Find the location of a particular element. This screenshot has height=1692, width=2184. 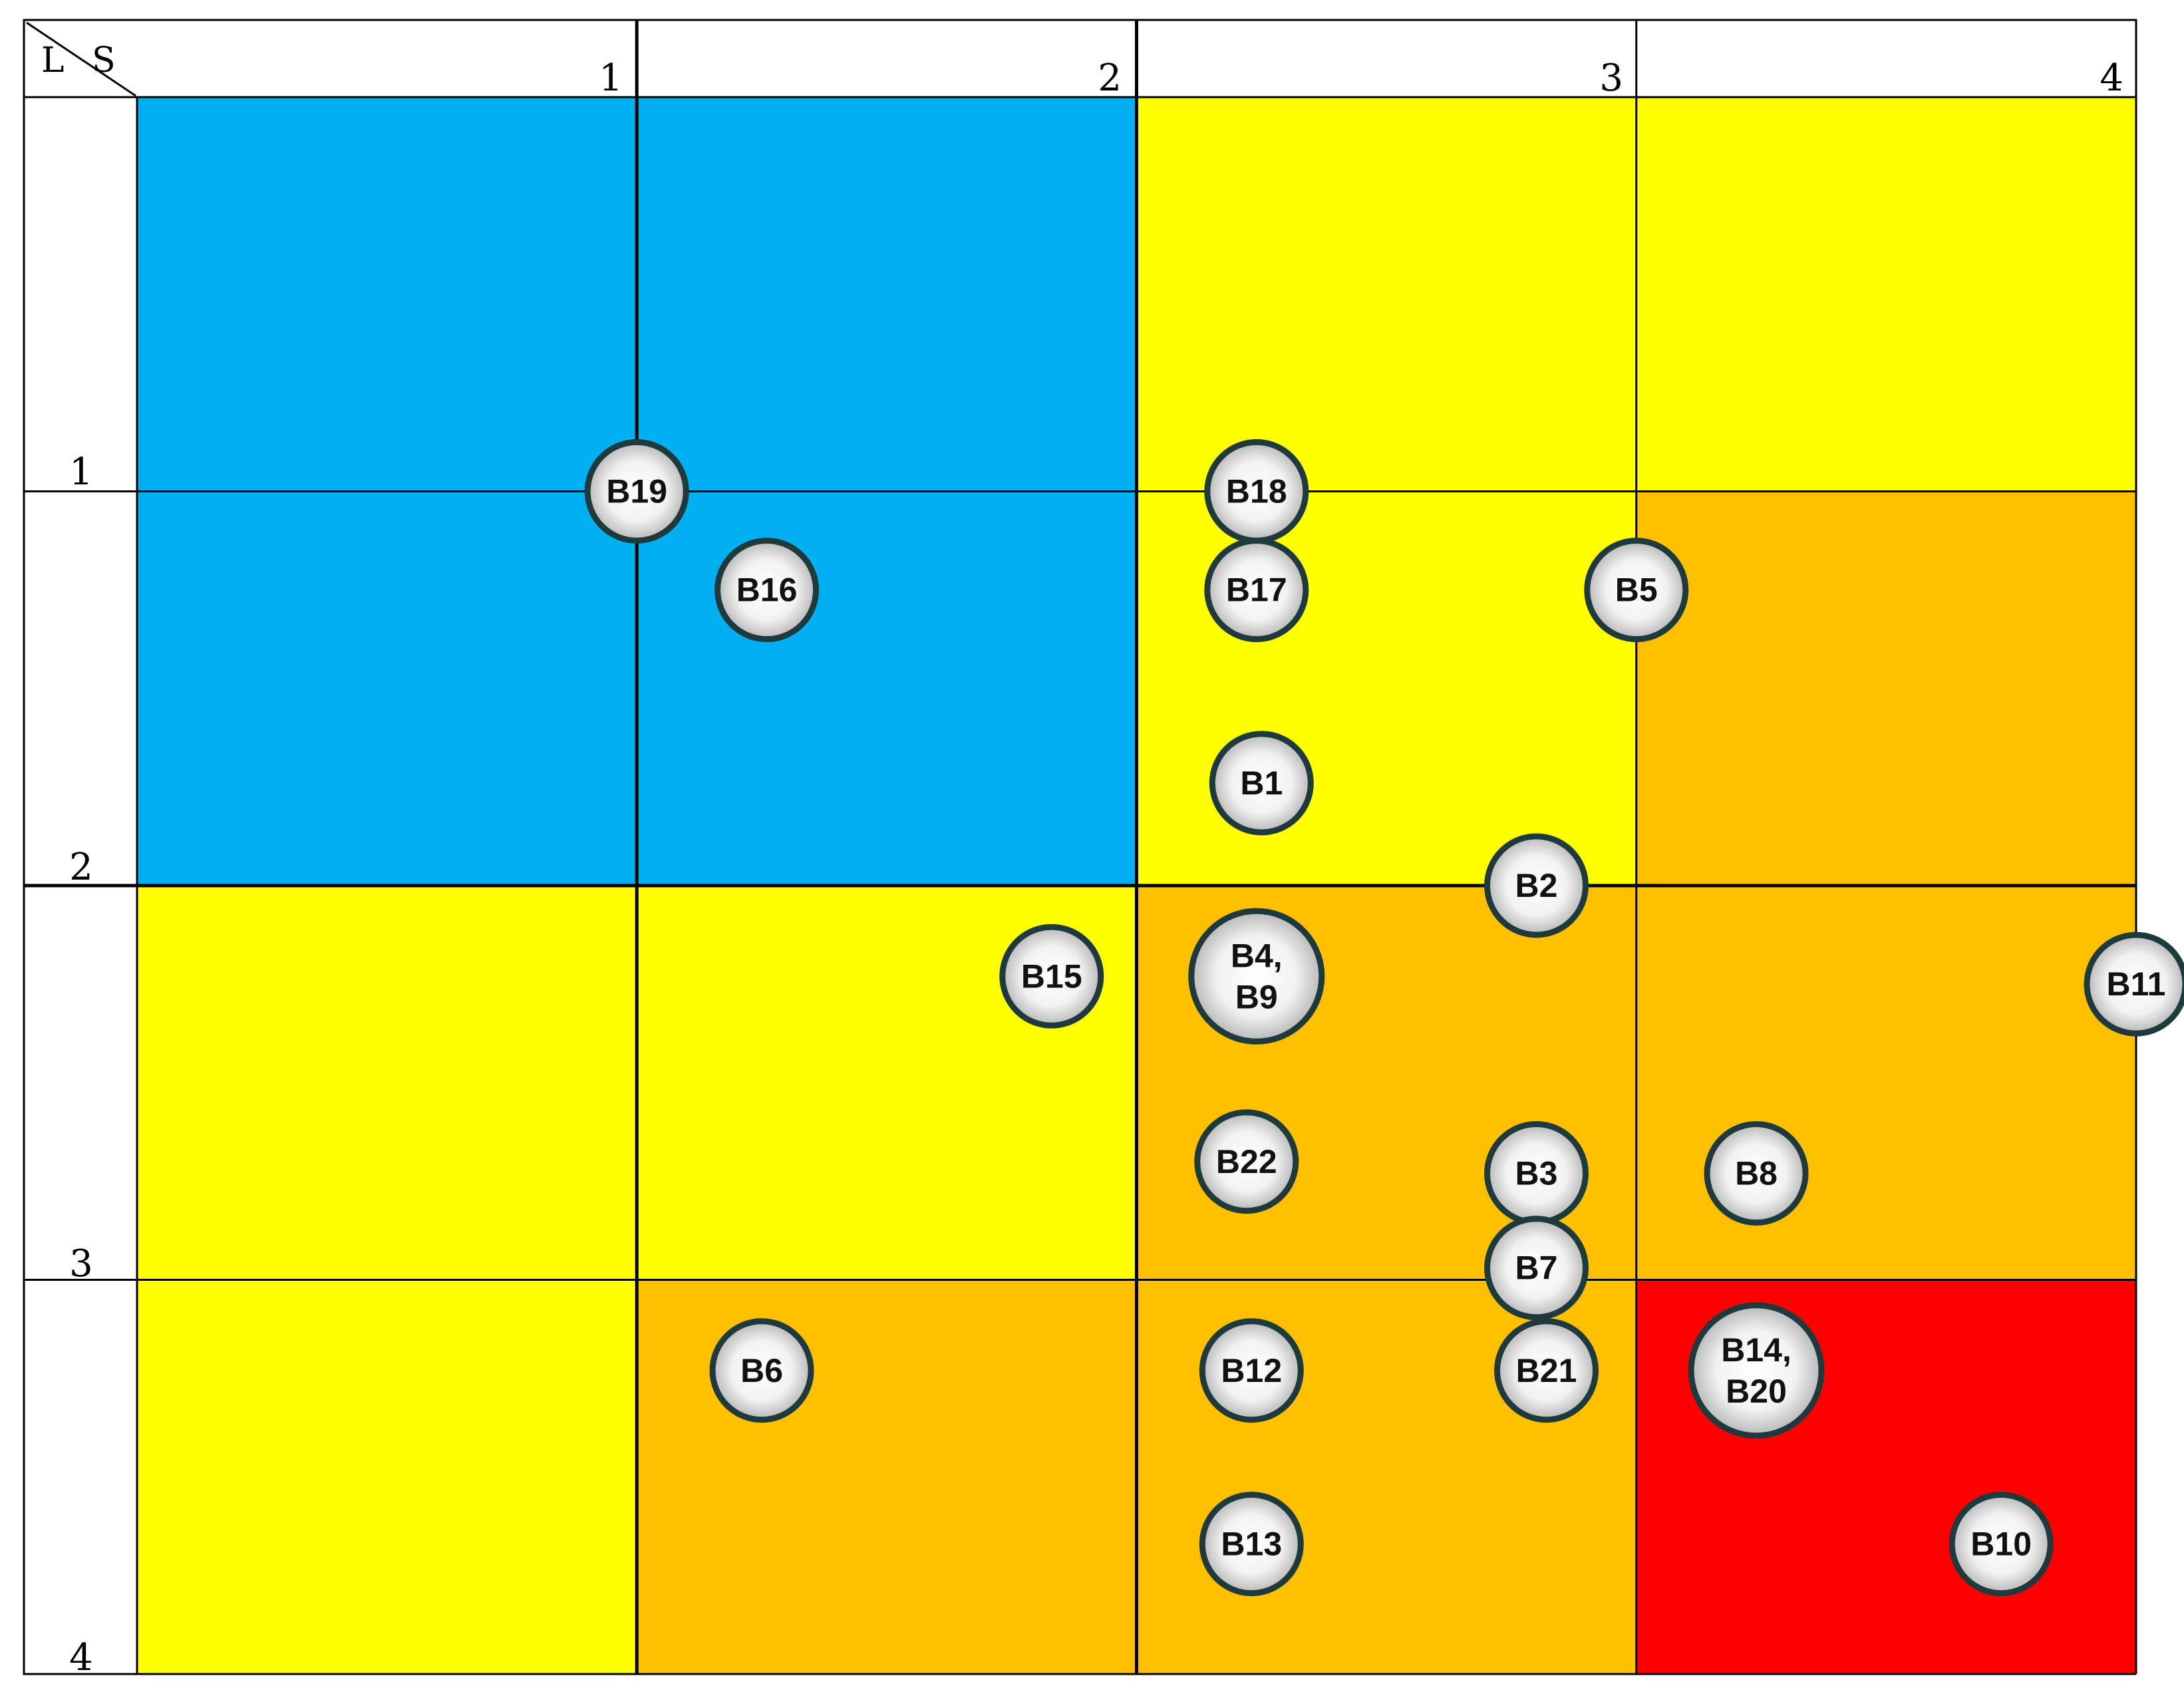

y-tick-1: 1 is located at coordinates (81, 472).